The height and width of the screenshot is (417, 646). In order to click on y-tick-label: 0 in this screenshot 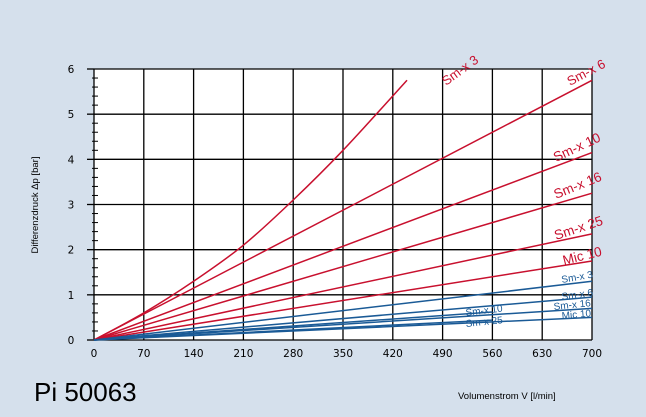, I will do `click(71, 341)`.